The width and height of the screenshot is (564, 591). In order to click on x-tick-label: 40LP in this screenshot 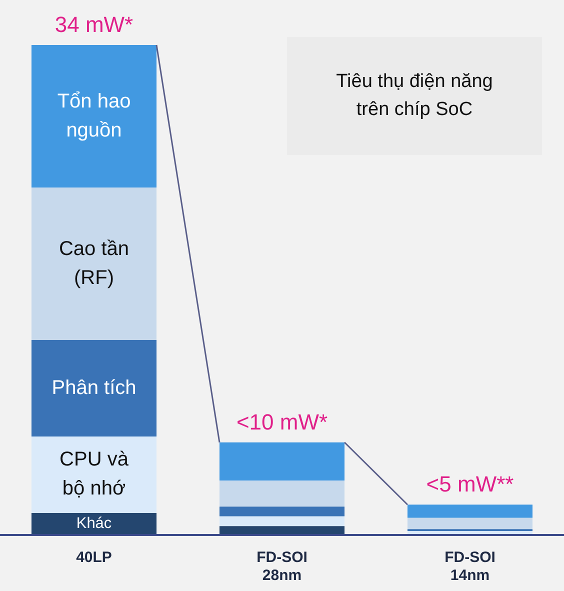, I will do `click(94, 557)`.